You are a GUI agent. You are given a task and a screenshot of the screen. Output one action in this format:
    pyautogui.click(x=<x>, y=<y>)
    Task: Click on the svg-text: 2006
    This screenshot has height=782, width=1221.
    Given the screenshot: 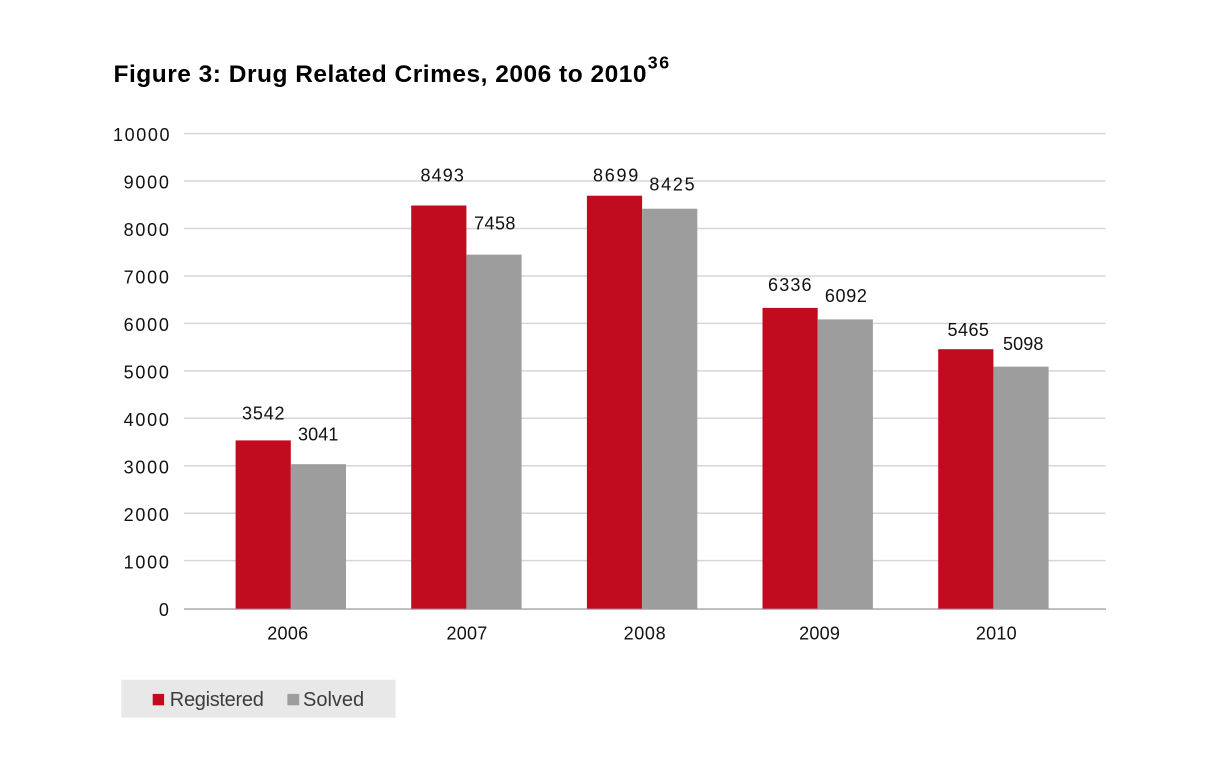 What is the action you would take?
    pyautogui.click(x=287, y=634)
    